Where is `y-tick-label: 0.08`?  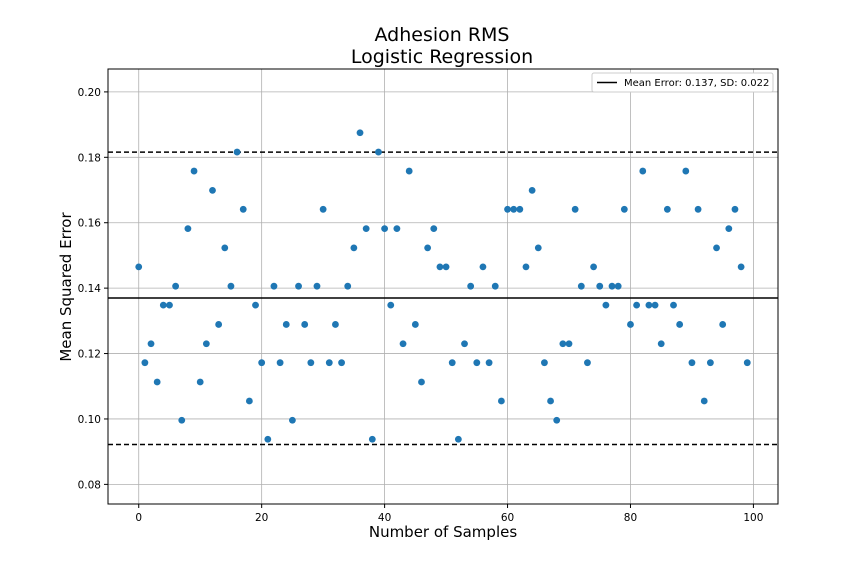 y-tick-label: 0.08 is located at coordinates (89, 485).